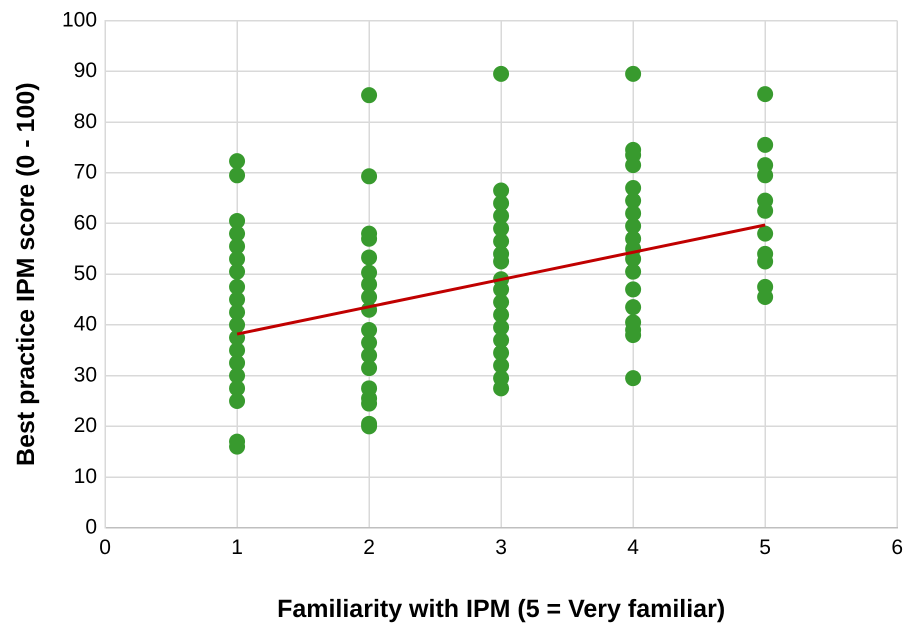 This screenshot has width=911, height=637. I want to click on y-axis-title: Best practice IPM score (0 - 100), so click(26, 274).